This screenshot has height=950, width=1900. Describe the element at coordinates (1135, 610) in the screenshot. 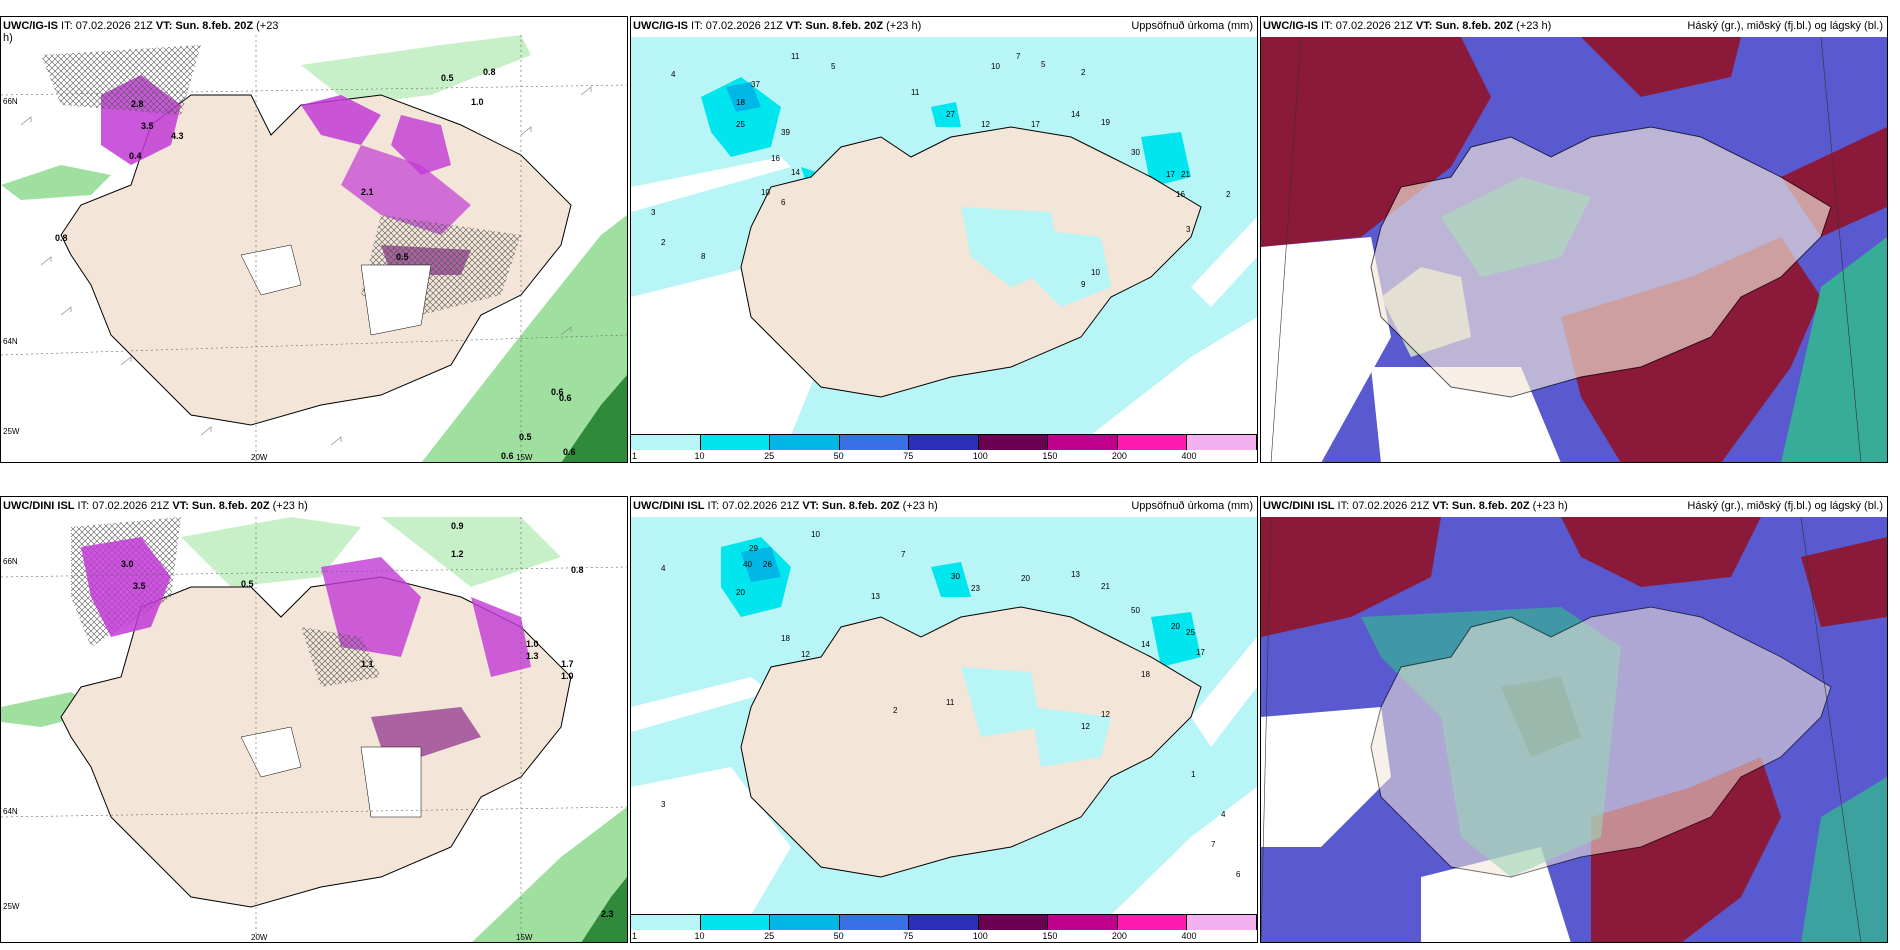

I see `svg-text: 50` at that location.